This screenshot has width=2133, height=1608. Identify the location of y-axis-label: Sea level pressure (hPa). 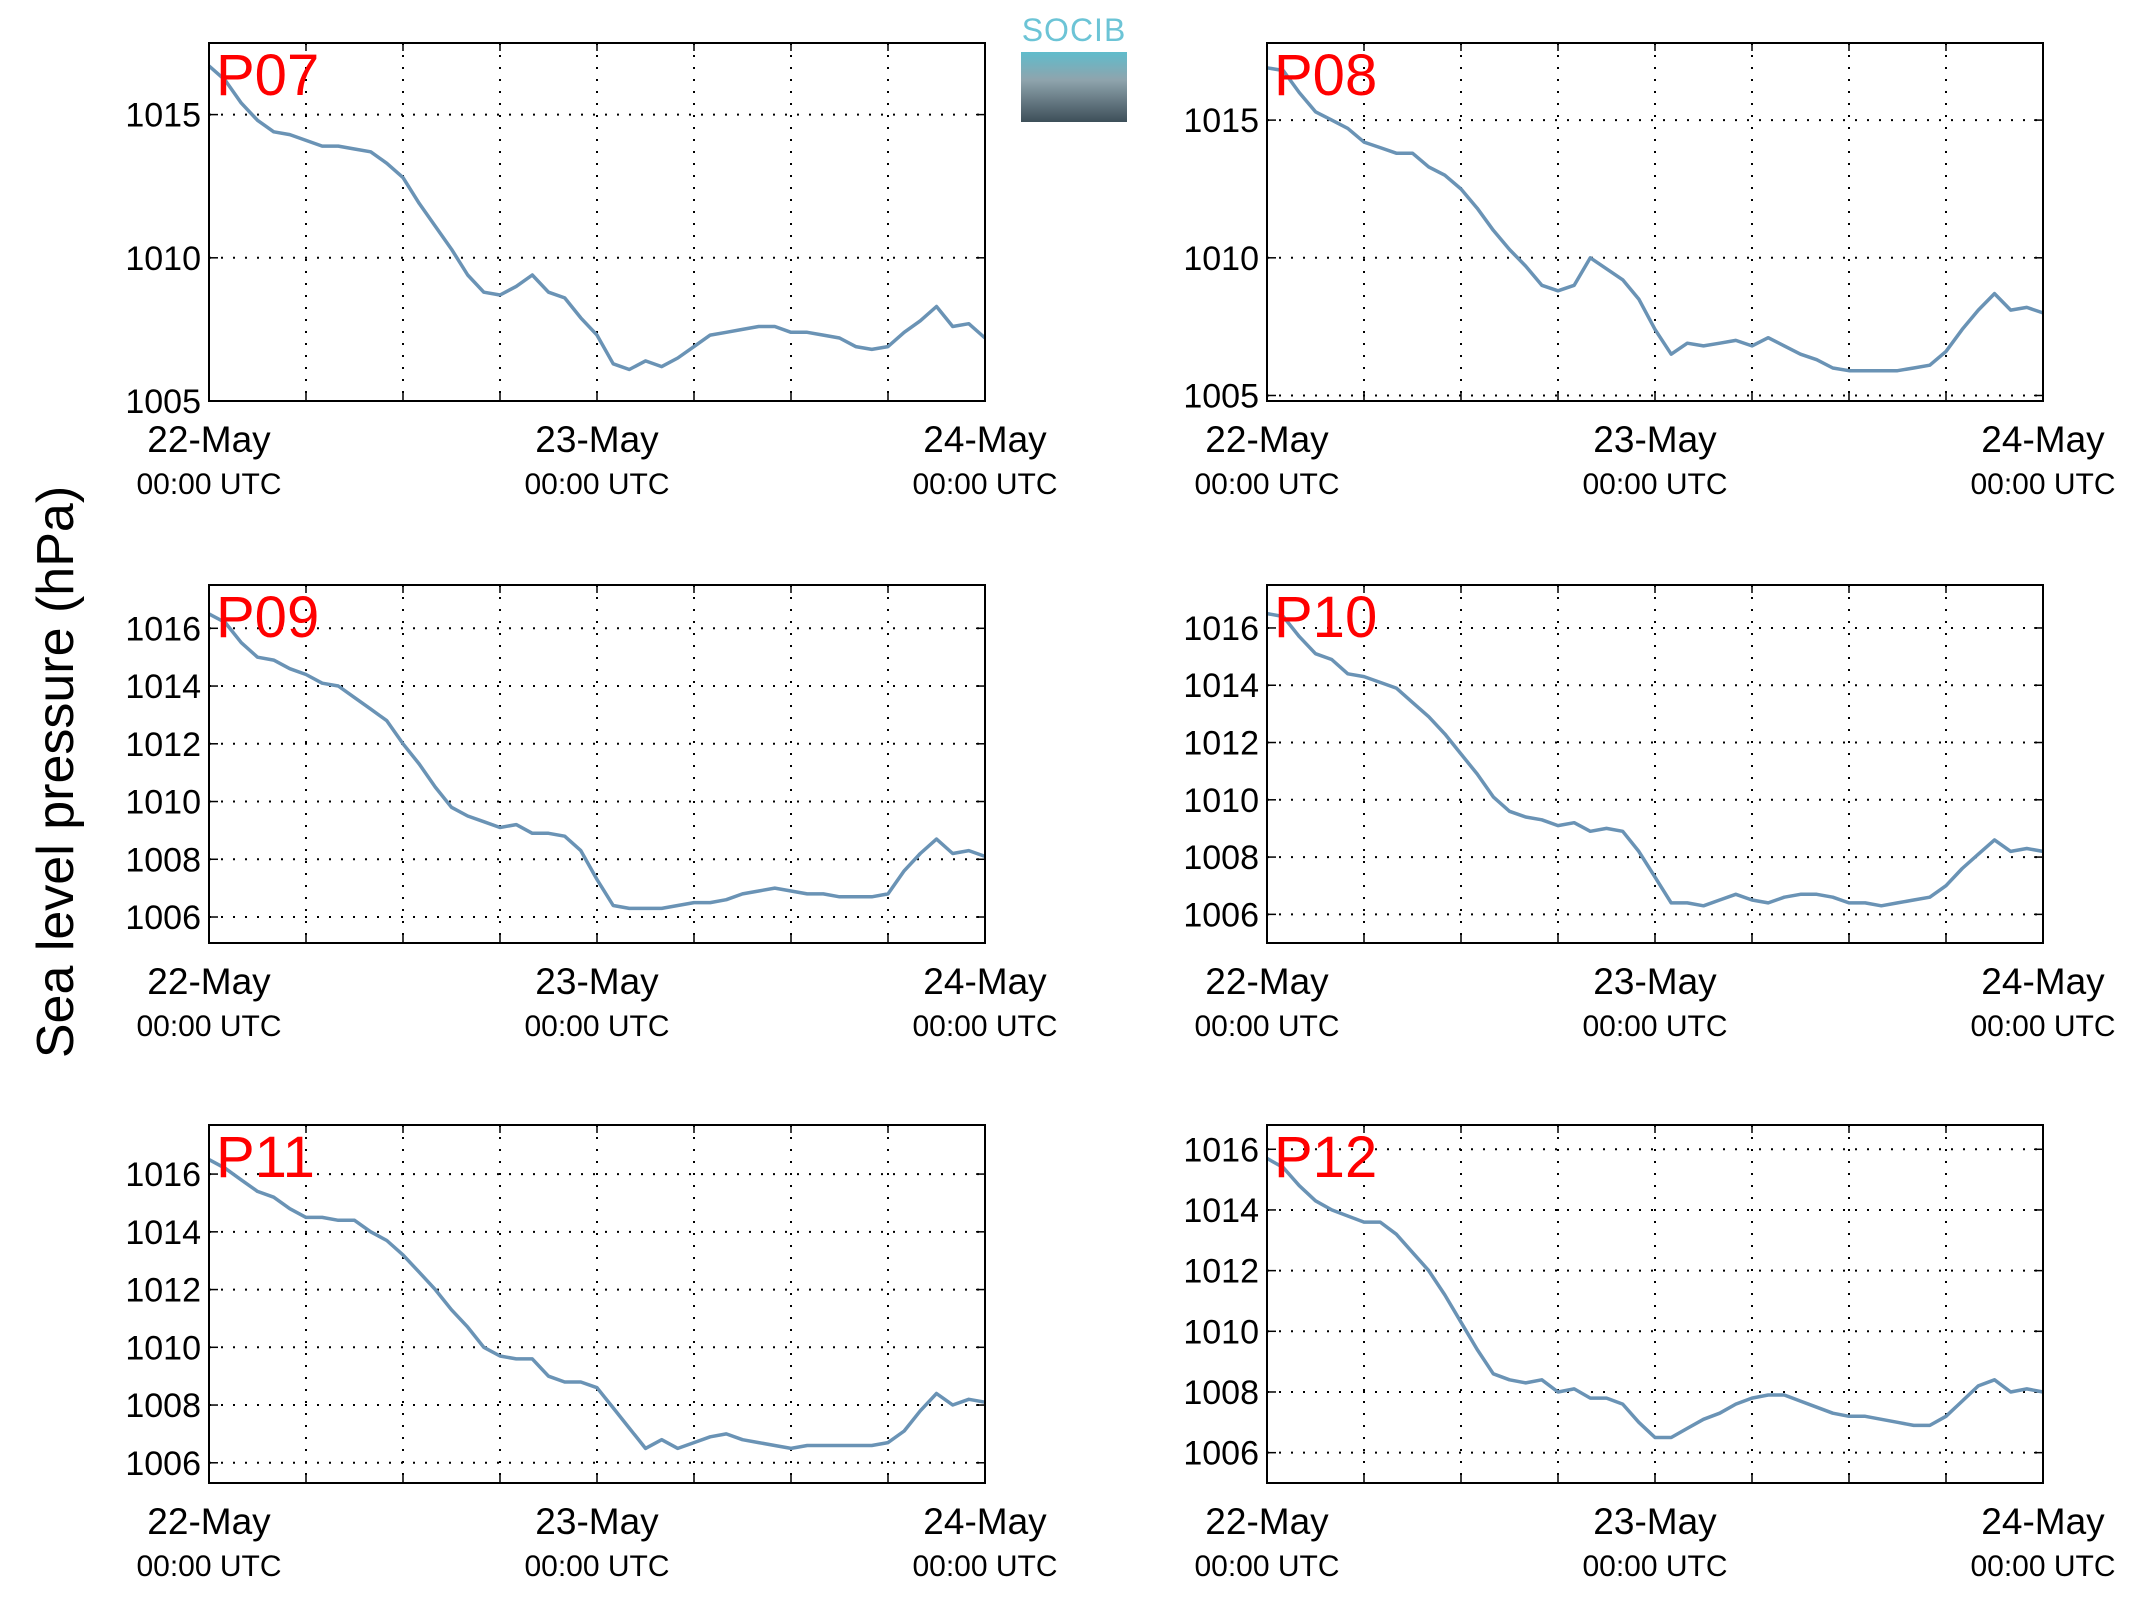
(56, 772).